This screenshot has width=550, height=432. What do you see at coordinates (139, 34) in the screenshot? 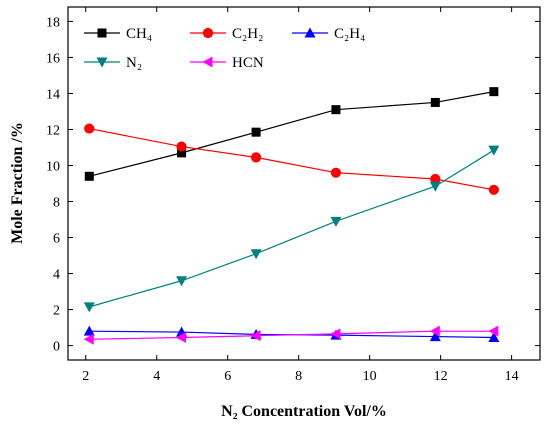
I see `legend-label-0: CH₄` at bounding box center [139, 34].